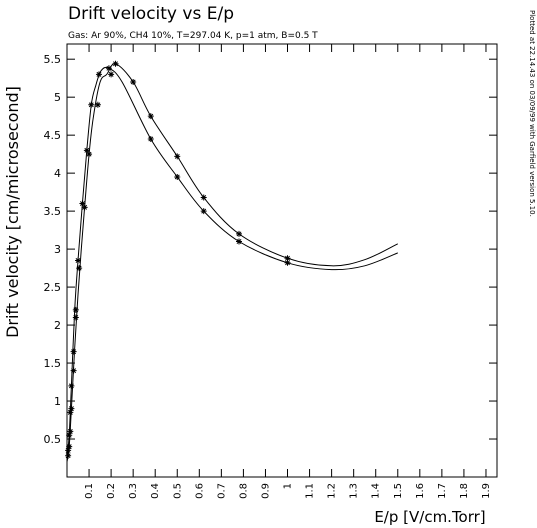 The image size is (537, 528). I want to click on x-tick-label: 1.4, so click(376, 491).